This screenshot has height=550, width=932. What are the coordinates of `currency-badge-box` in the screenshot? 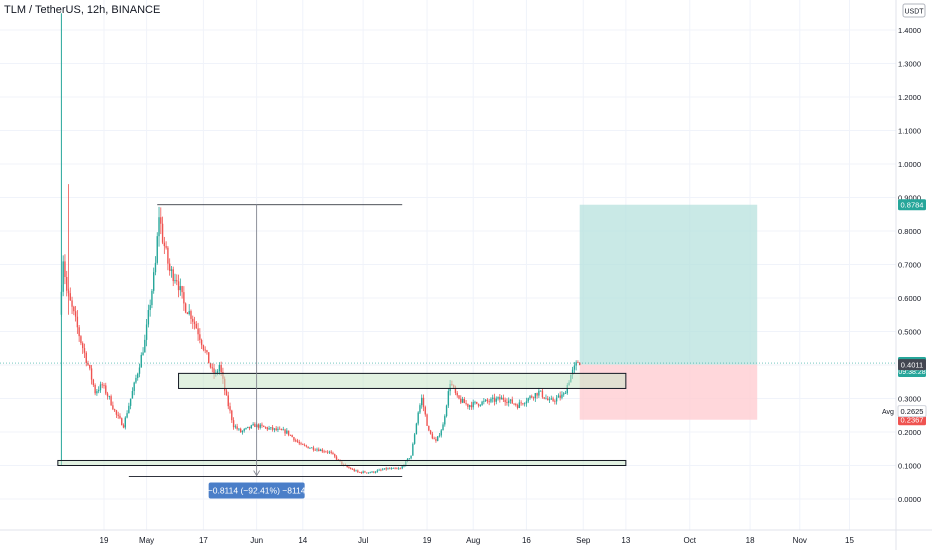 It's located at (914, 10).